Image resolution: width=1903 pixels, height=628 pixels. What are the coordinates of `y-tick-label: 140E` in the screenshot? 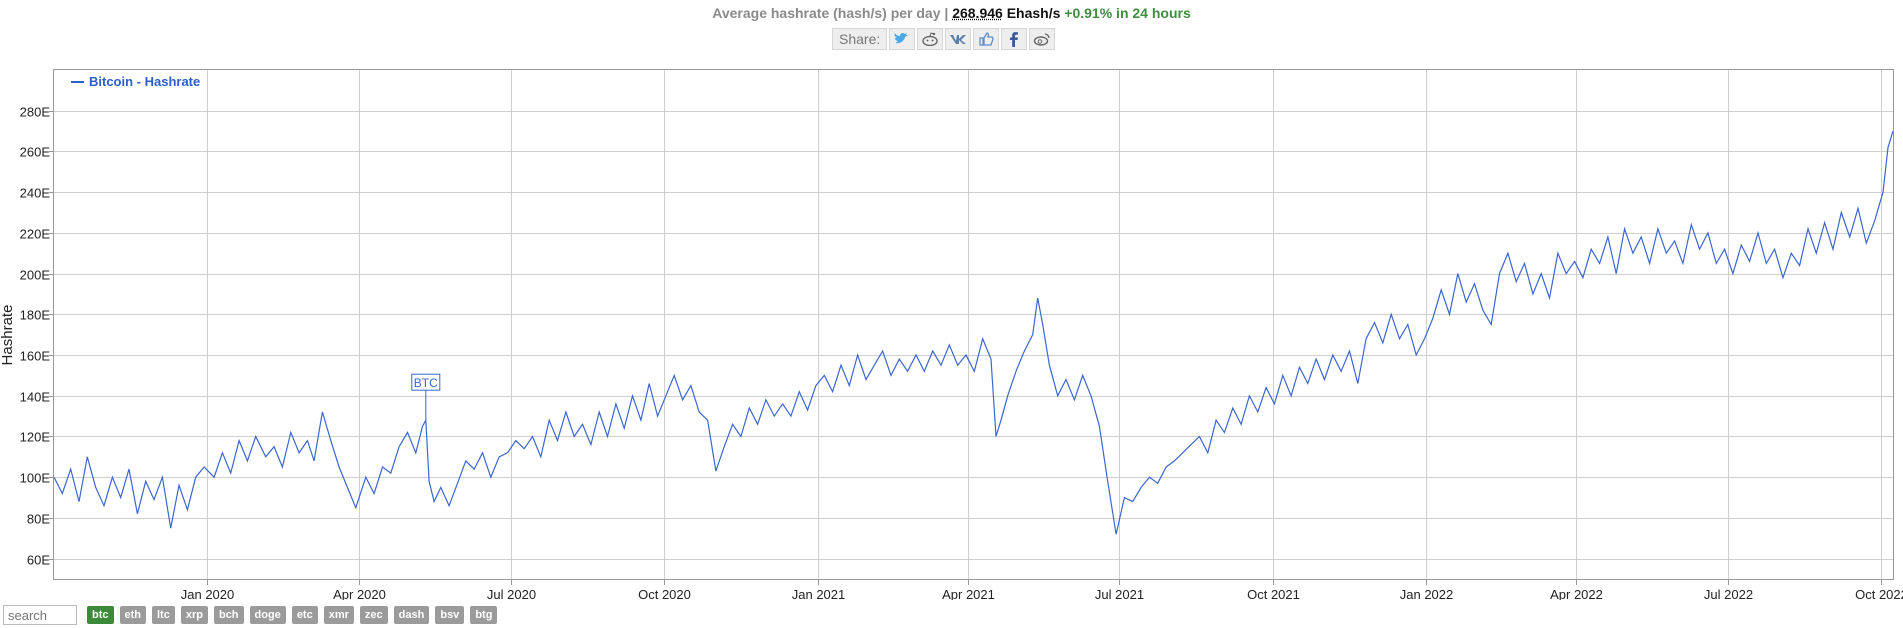 It's located at (35, 397).